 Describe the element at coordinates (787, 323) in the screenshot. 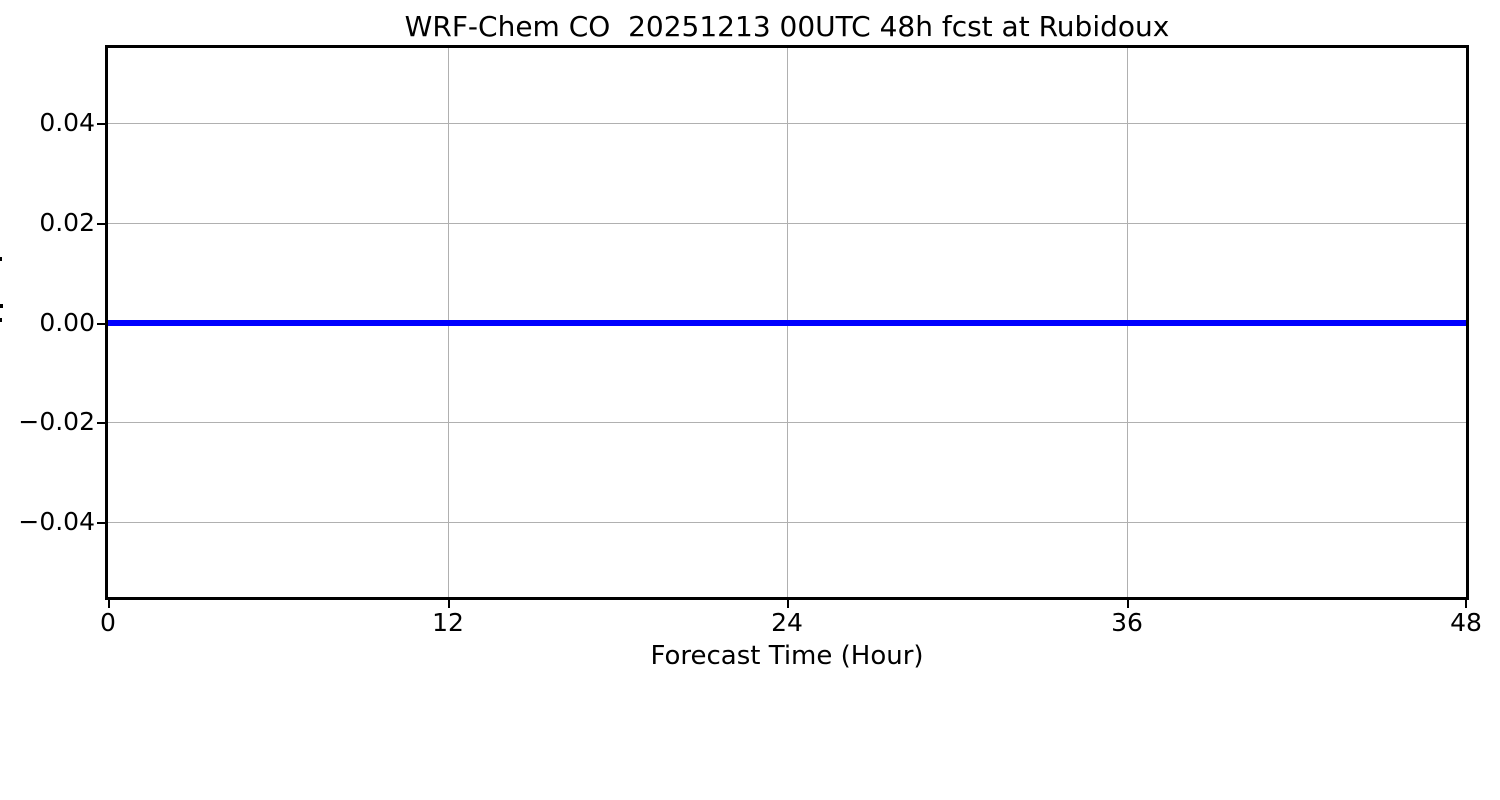

I see `data-line` at that location.